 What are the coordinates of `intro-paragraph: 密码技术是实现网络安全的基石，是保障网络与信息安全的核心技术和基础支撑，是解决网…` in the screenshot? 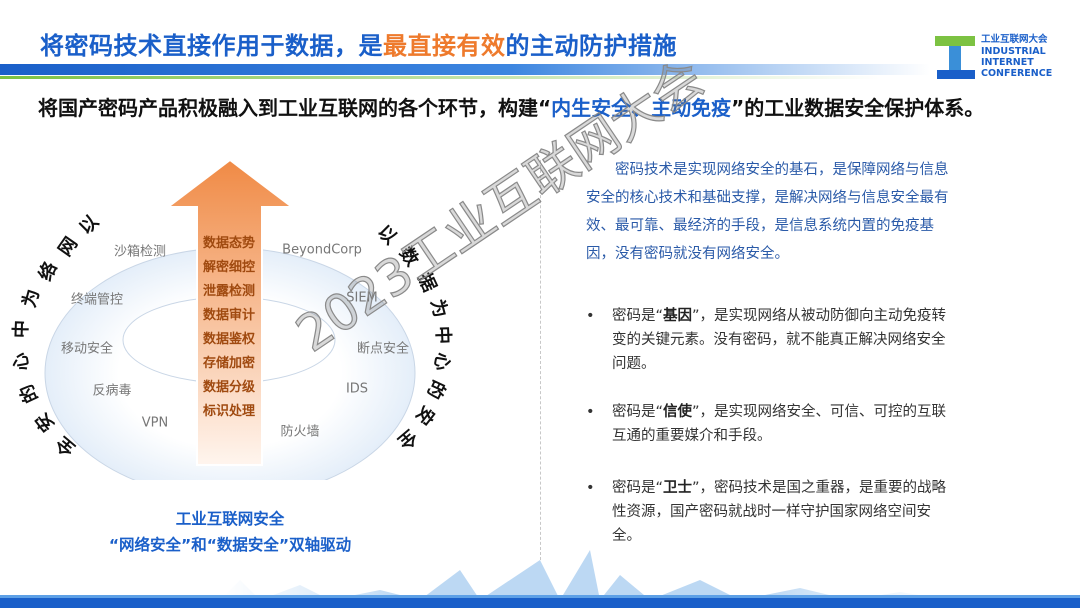 It's located at (767, 212).